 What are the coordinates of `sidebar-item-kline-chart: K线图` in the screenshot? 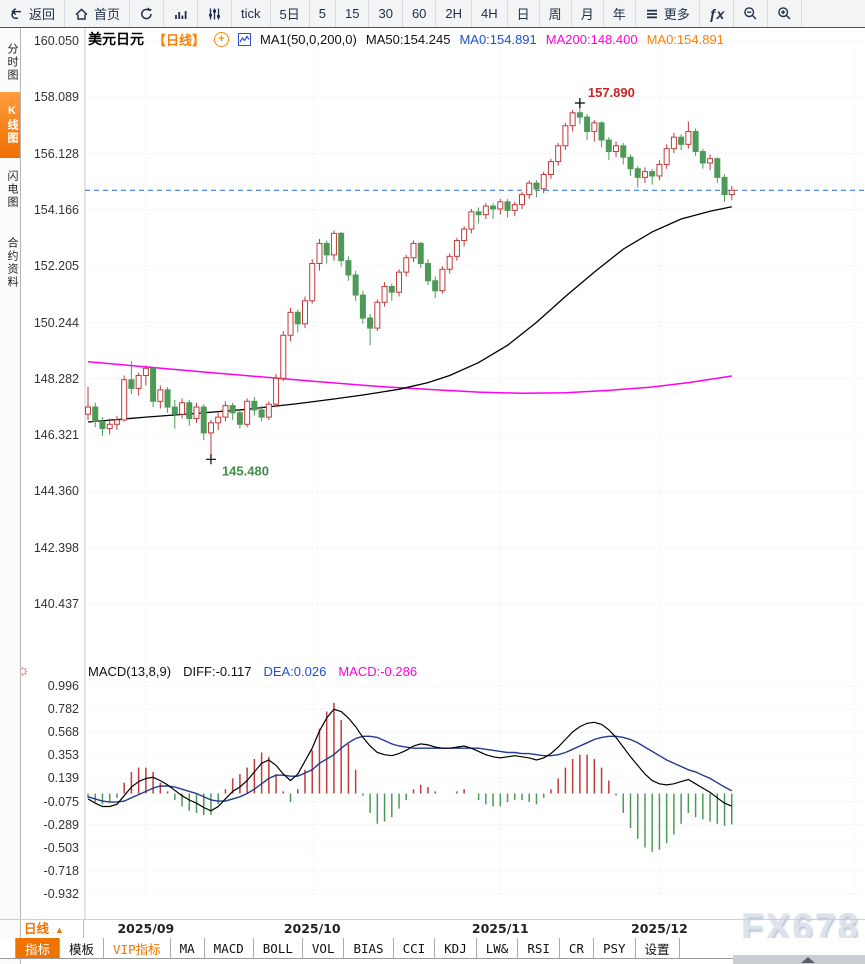 It's located at (10, 125).